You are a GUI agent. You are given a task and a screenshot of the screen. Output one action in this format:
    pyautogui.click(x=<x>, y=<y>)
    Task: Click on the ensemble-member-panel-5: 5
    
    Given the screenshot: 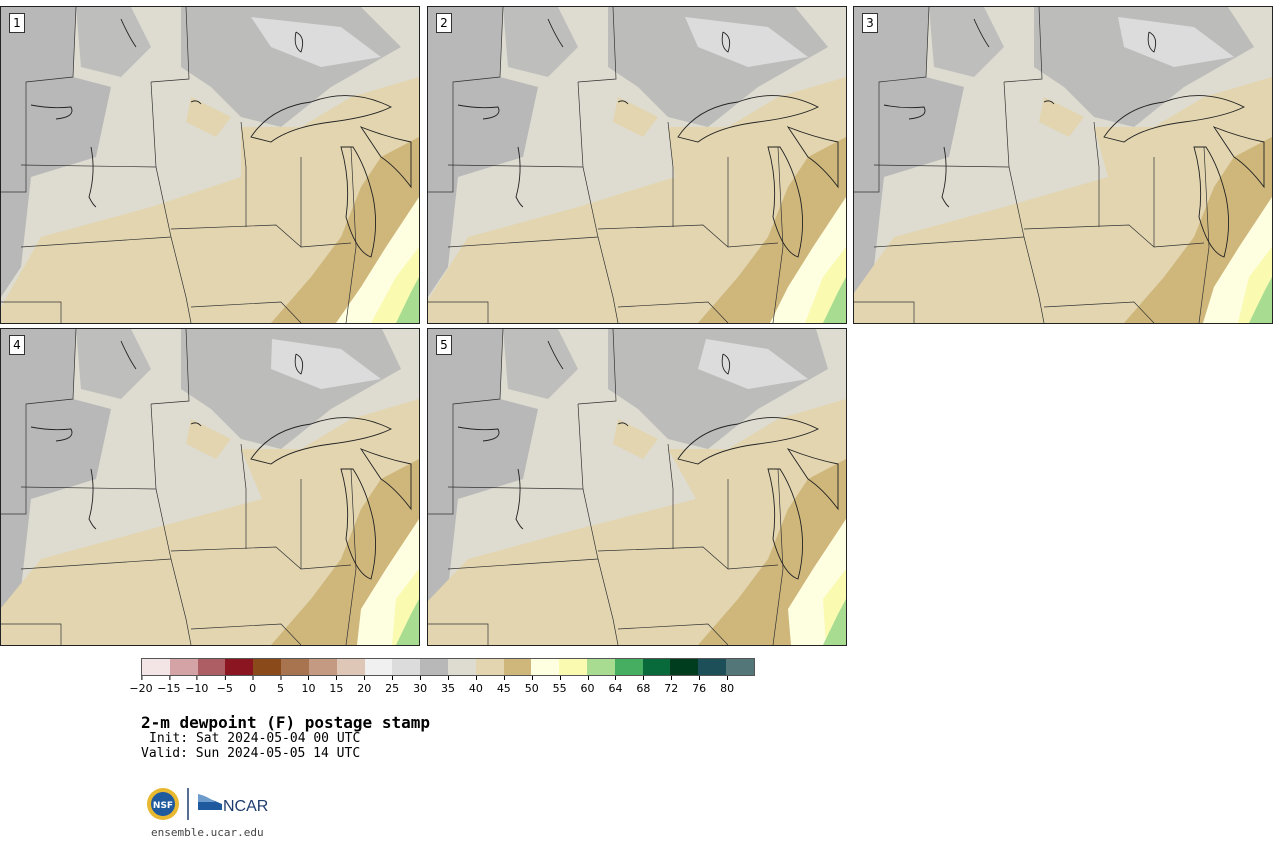 What is the action you would take?
    pyautogui.click(x=637, y=487)
    